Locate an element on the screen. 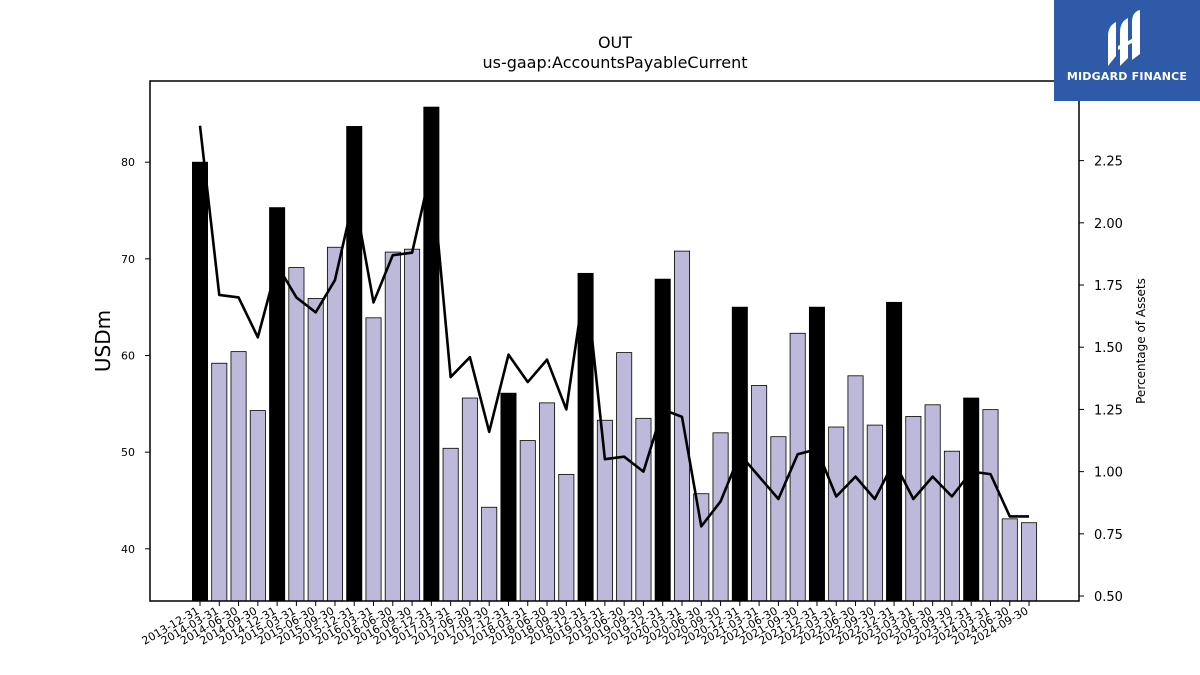 This screenshot has width=1200, height=675. y-tick-label: 80 is located at coordinates (128, 162).